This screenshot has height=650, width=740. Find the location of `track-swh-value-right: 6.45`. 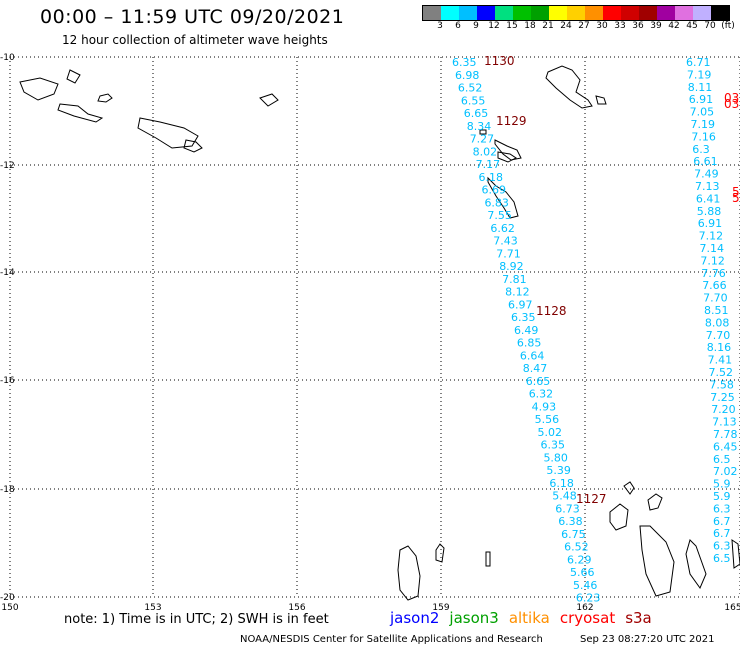

track-swh-value-right: 6.45 is located at coordinates (725, 446).